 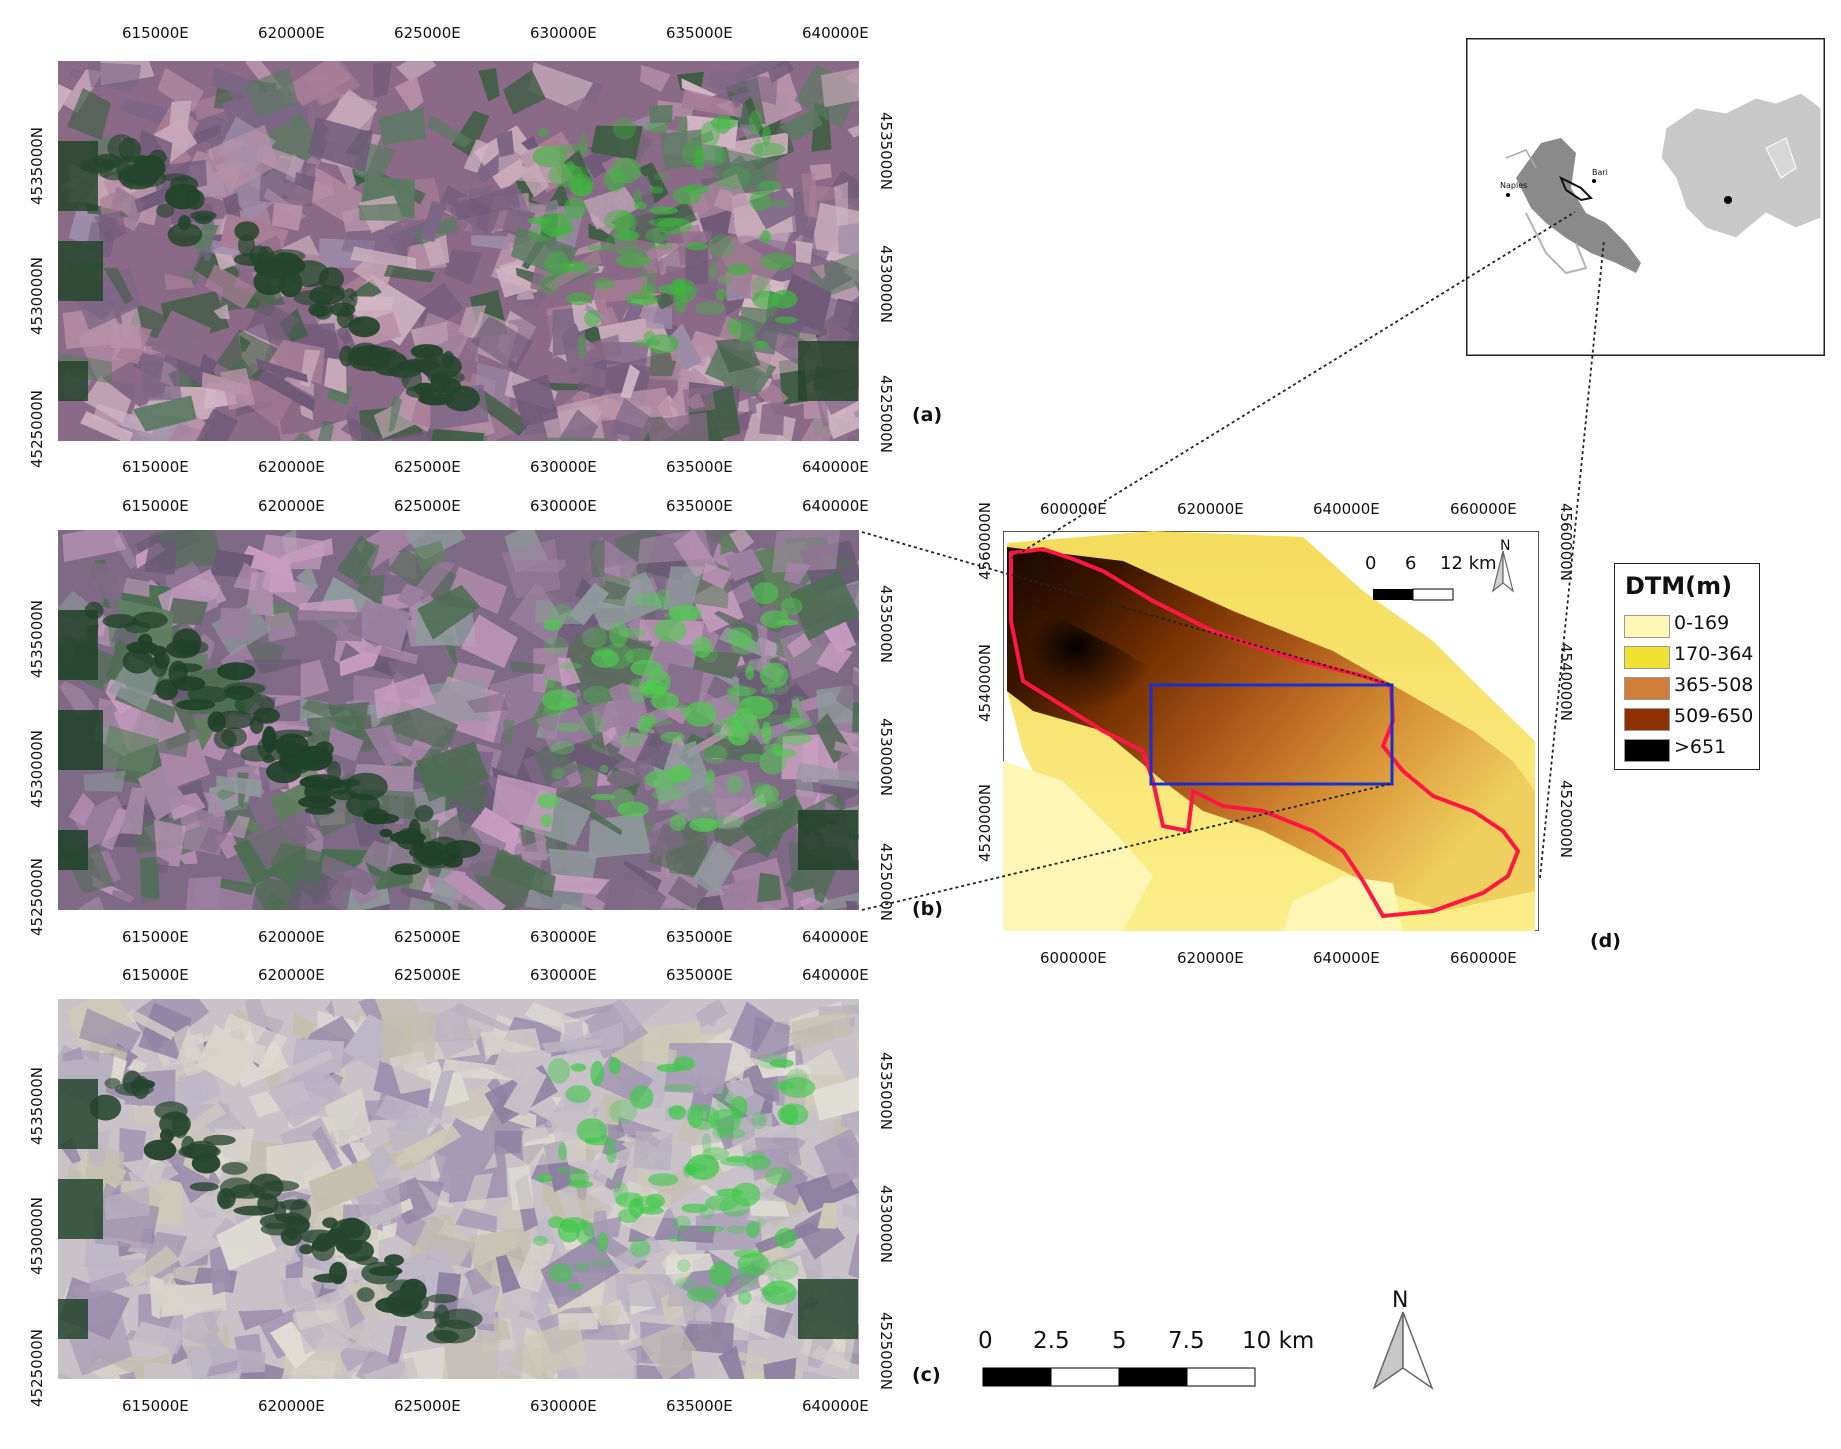 What do you see at coordinates (835, 975) in the screenshot?
I see `panel-c-xtick-top: 640000E` at bounding box center [835, 975].